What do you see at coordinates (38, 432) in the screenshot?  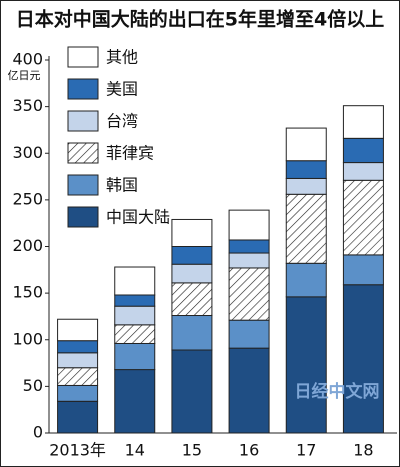 I see `y-tick-label: 0` at bounding box center [38, 432].